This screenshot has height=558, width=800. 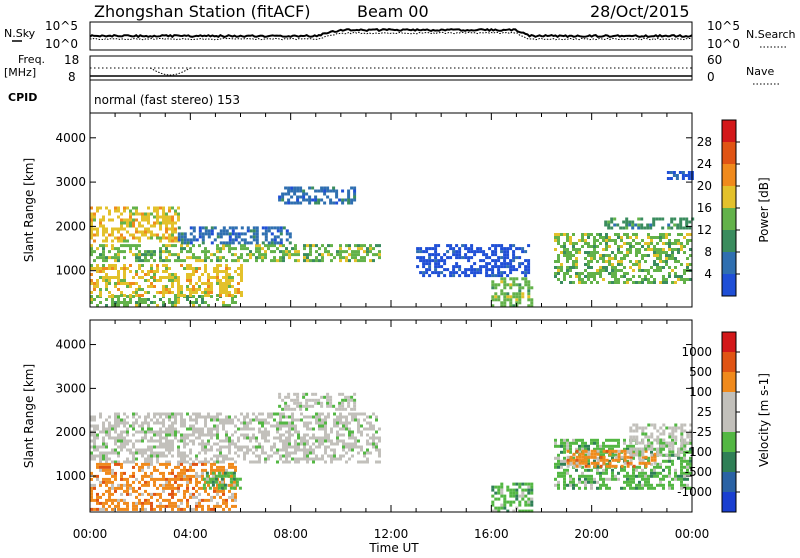 What do you see at coordinates (611, 458) in the screenshot?
I see `scatter-region` at bounding box center [611, 458].